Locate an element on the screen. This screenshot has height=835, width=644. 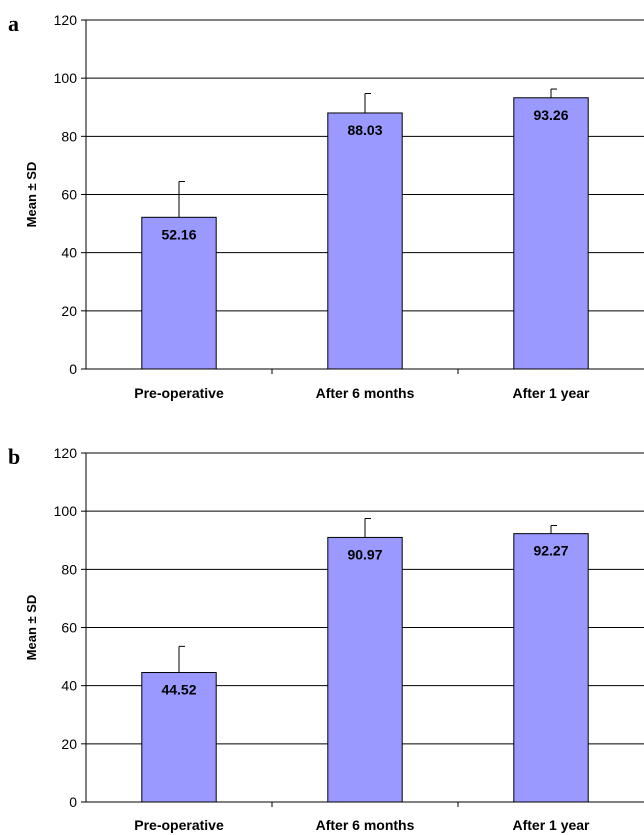
data-label: 88.03 is located at coordinates (364, 130).